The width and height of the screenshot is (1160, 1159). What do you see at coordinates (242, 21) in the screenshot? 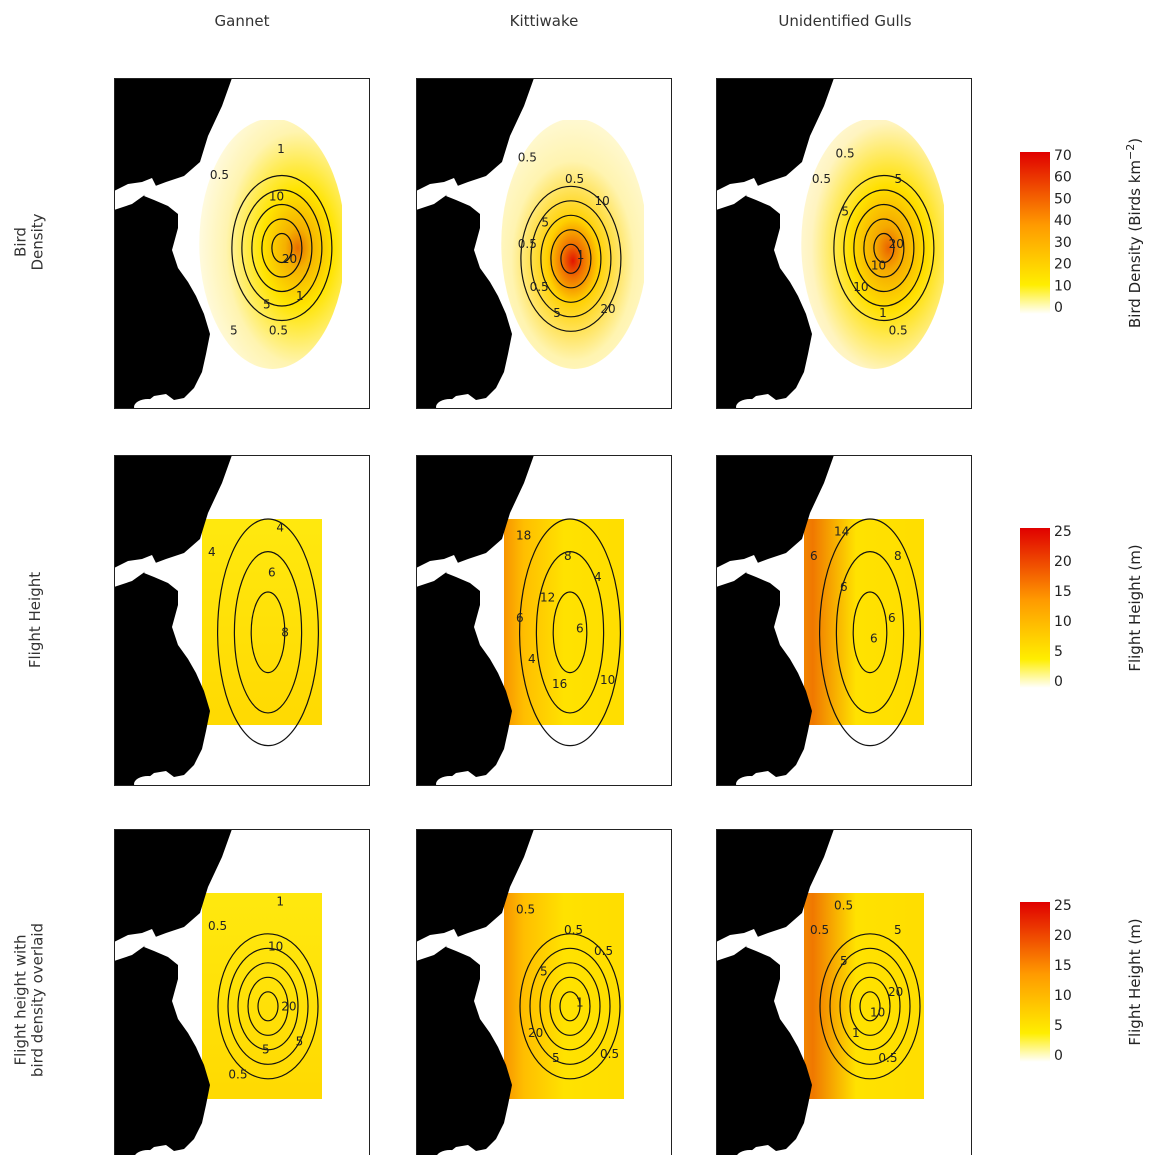
I see `column-title-gannet: Gannet` at bounding box center [242, 21].